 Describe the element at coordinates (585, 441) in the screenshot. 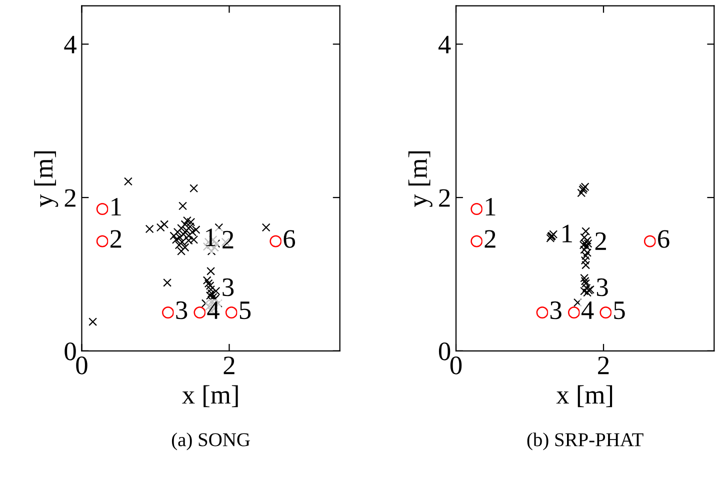

I see `text: (b) SRP-PHAT` at that location.